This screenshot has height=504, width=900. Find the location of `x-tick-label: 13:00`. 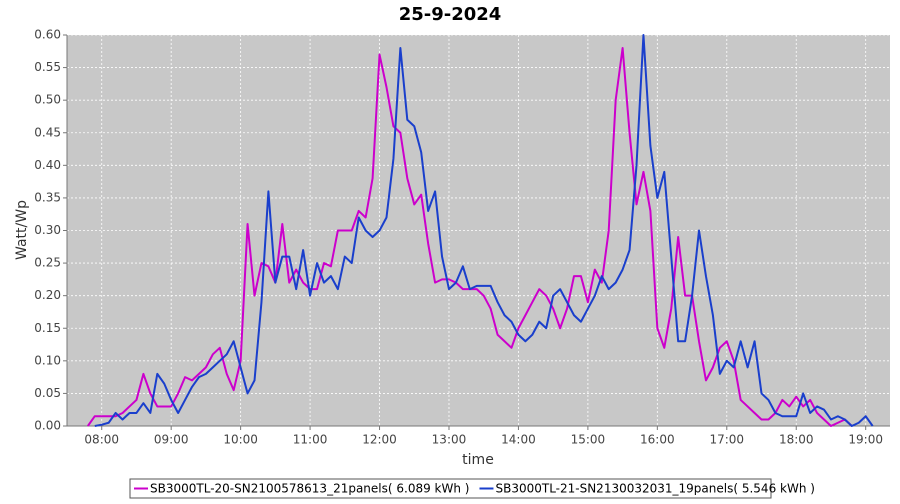

x-tick-label: 13:00 is located at coordinates (449, 440).